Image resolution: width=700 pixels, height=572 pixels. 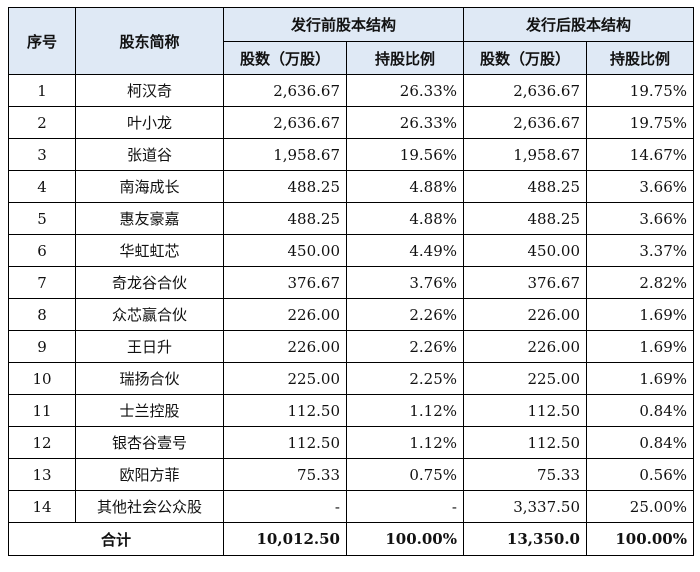 I want to click on cell-post-ratio: 14.67%, so click(x=640, y=154).